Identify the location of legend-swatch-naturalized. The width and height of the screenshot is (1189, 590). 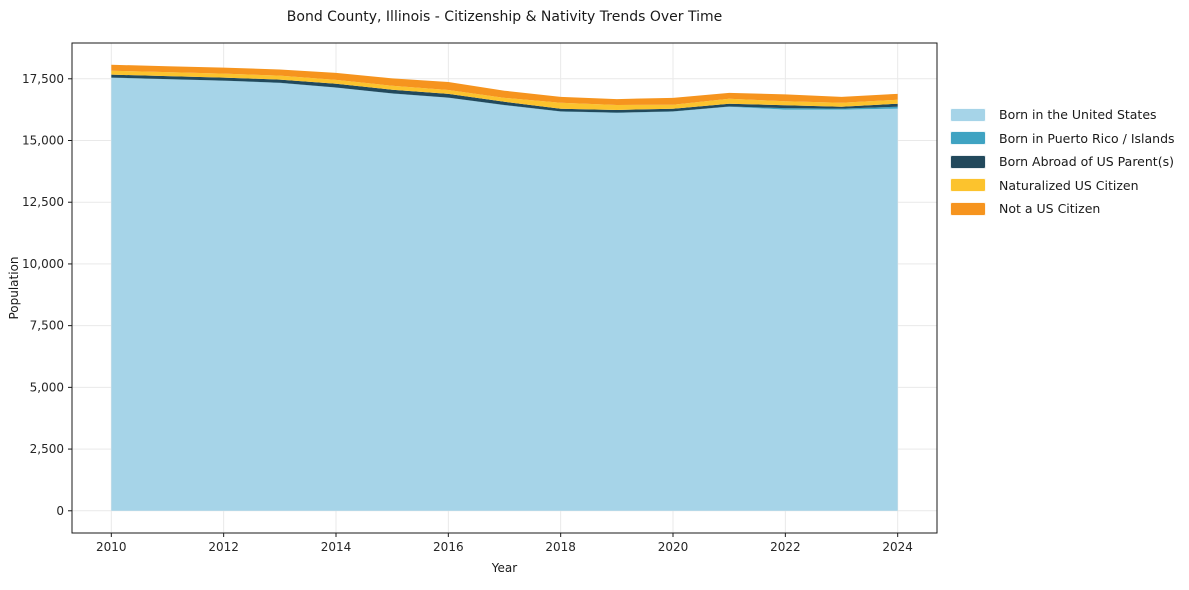
(968, 185).